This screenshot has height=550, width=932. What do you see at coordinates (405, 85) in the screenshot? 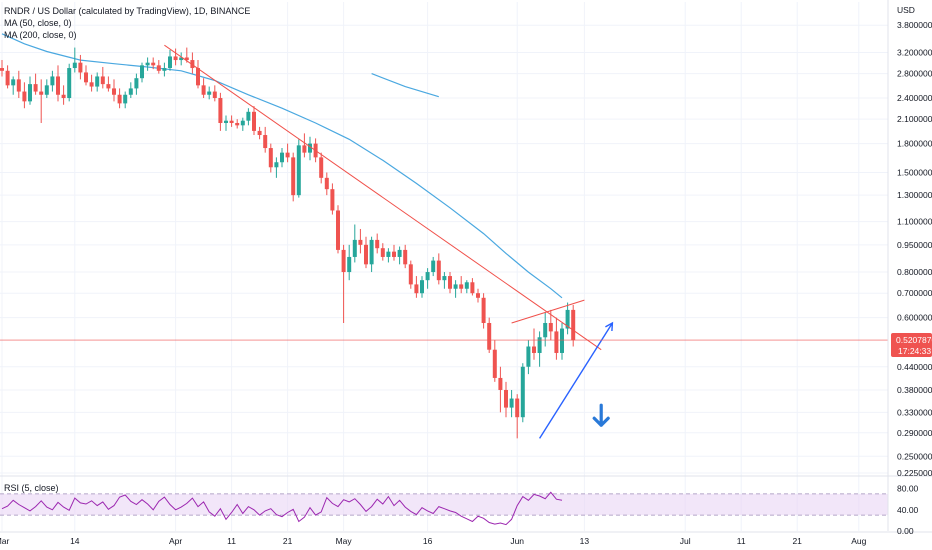
I see `ma200-line` at bounding box center [405, 85].